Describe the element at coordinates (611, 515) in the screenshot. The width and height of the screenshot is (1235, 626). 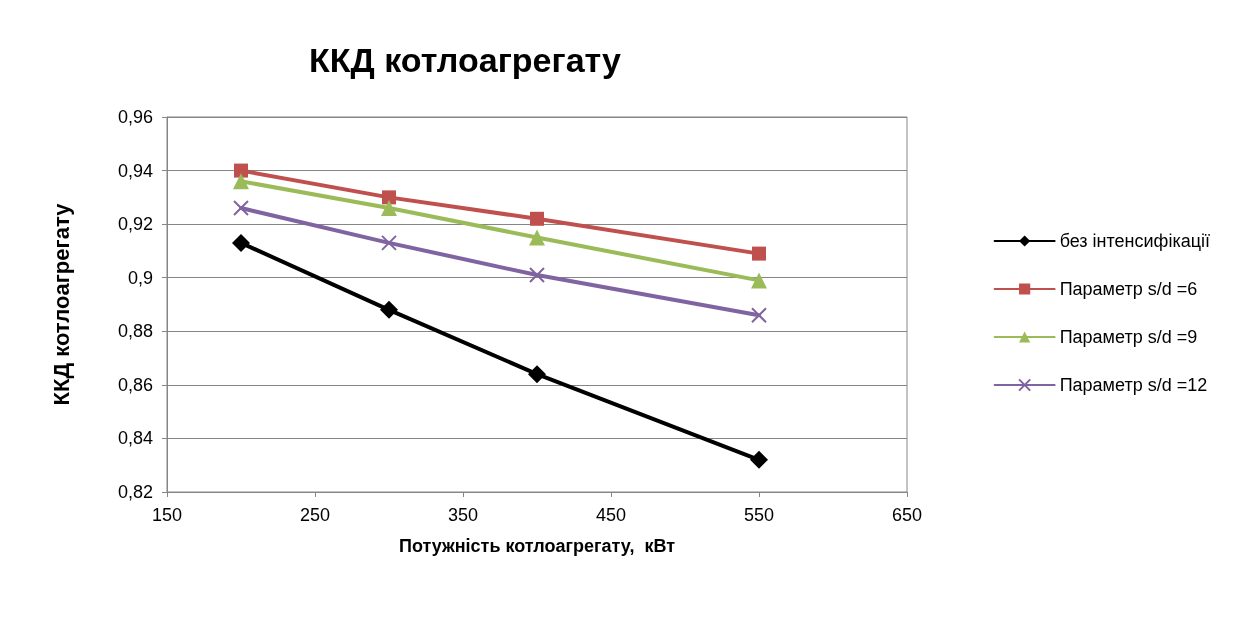
I see `x-tick-label: 450` at that location.